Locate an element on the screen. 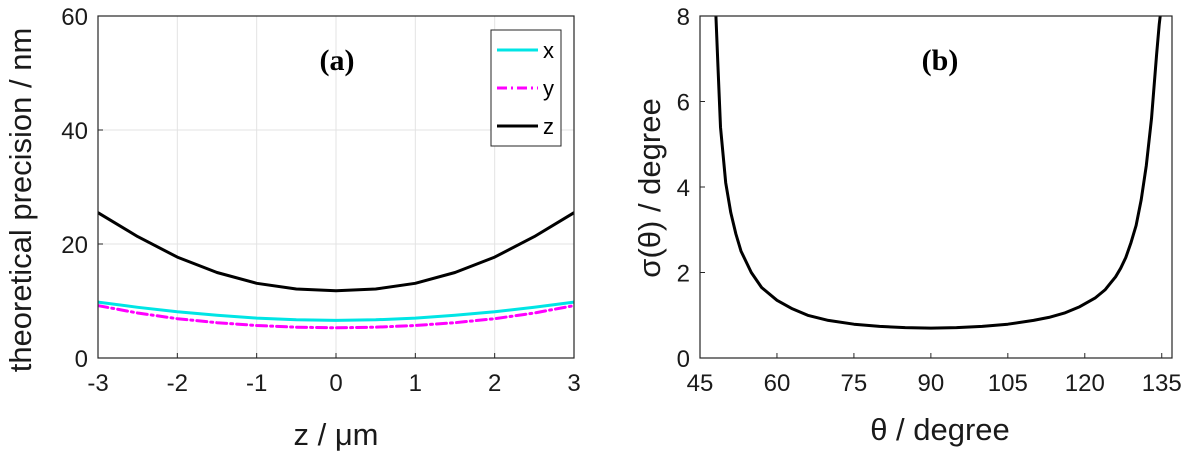 Image resolution: width=1184 pixels, height=457 pixels. panel-a-x-tick-label: 3 is located at coordinates (573, 383).